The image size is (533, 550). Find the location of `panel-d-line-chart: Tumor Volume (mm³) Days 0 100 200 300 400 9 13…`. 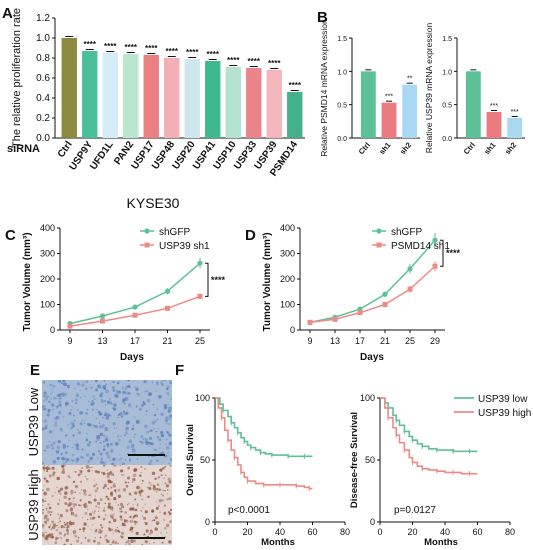

panel-d-line-chart: Tumor Volume (mm³) Days 0 100 200 300 400 9 13… is located at coordinates (361, 293).